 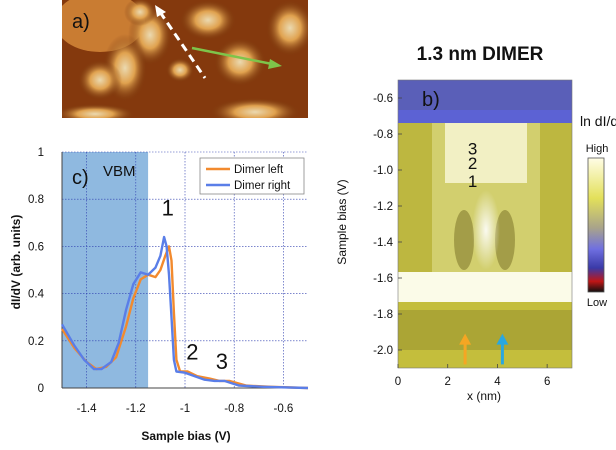 What do you see at coordinates (472, 148) in the screenshot?
I see `heatmap-state-label: 3` at bounding box center [472, 148].